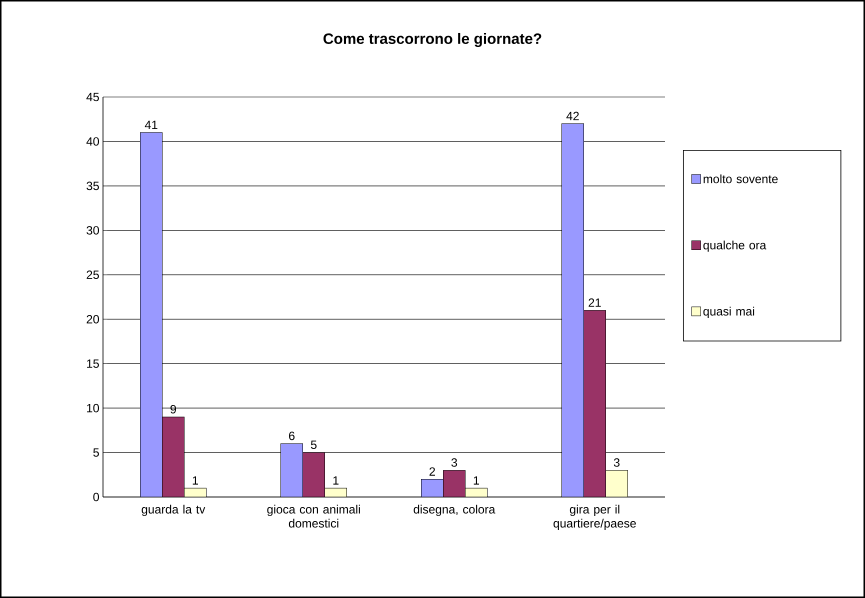 This screenshot has height=598, width=865. Describe the element at coordinates (93, 319) in the screenshot. I see `y-tick-label: 20` at that location.